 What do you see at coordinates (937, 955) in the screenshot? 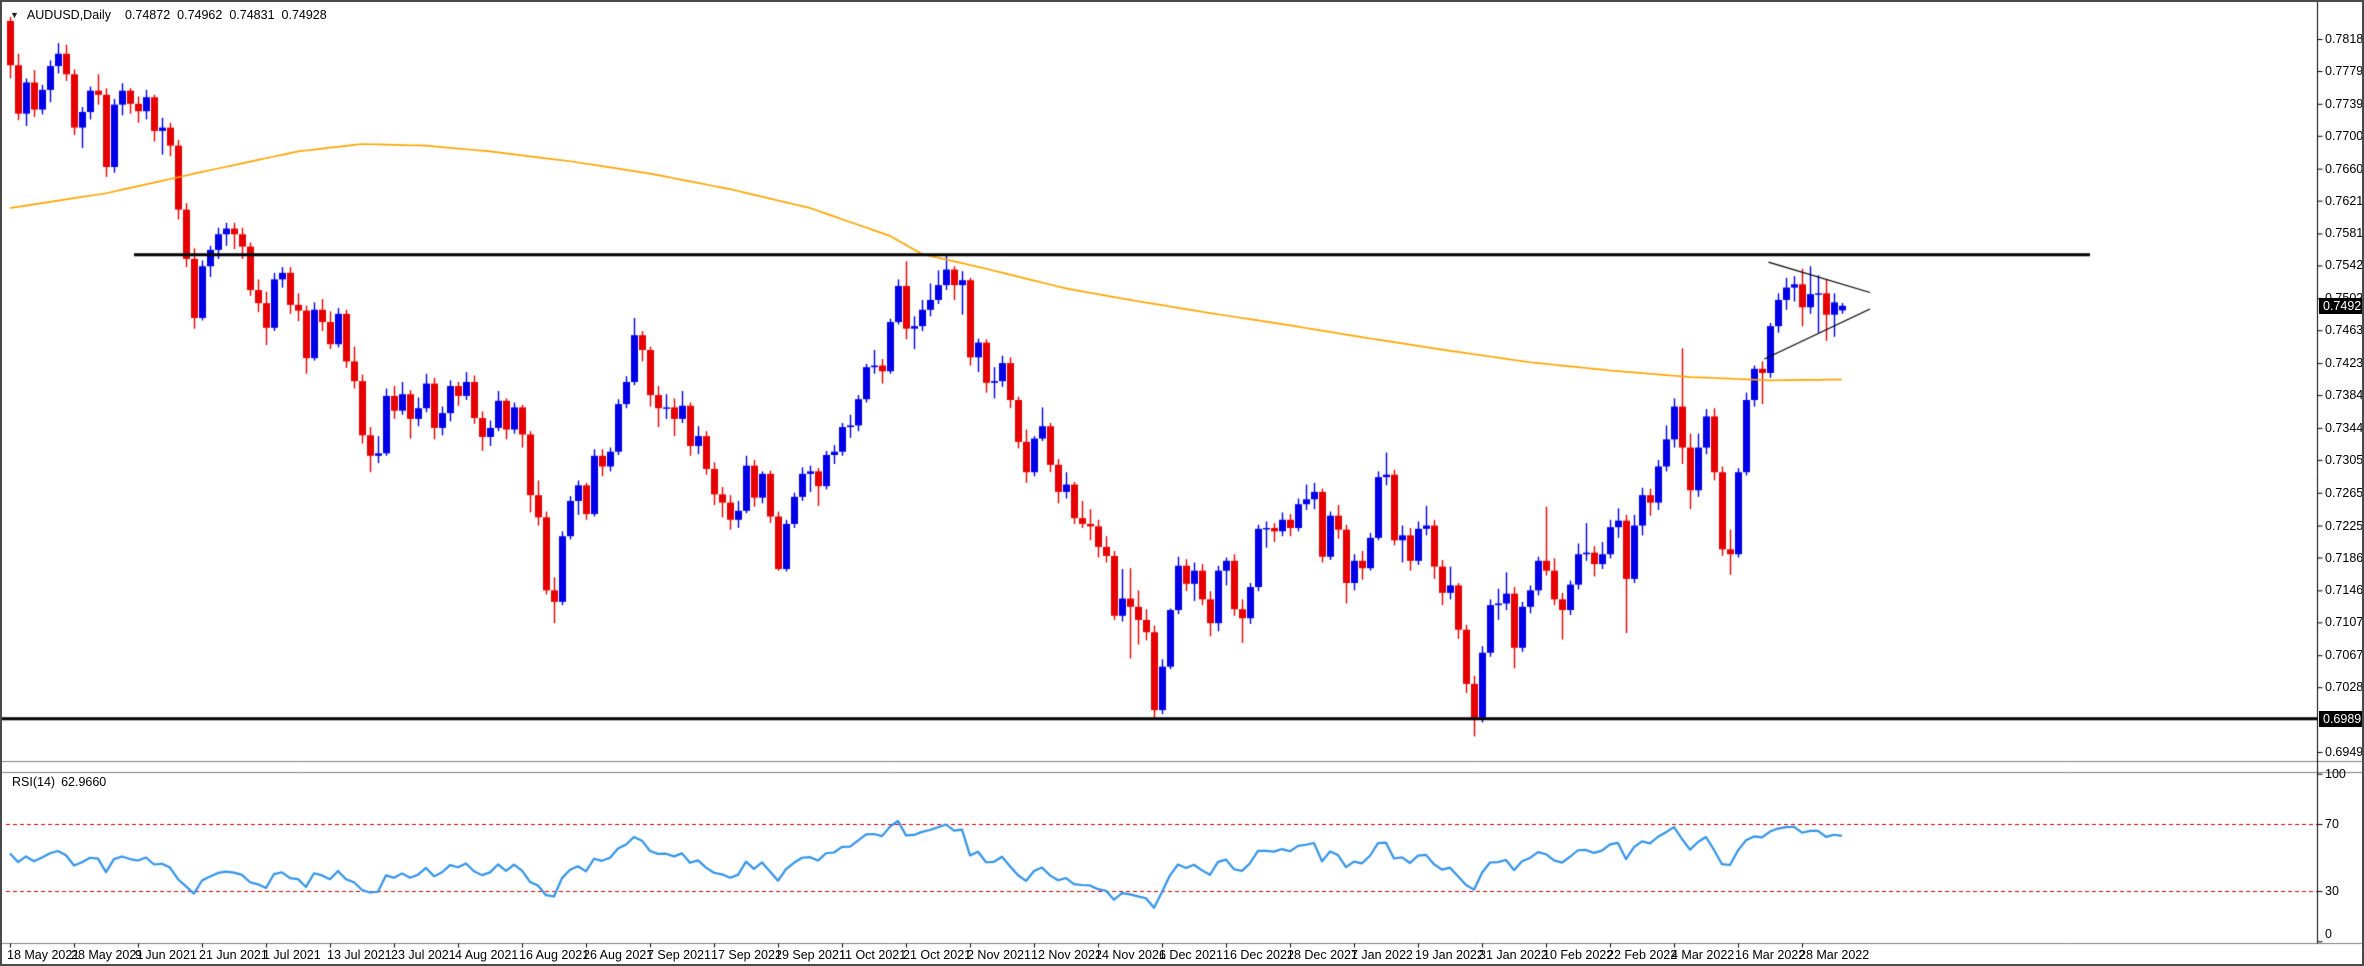
I see `date-tick-label: 21 Oct 2021` at bounding box center [937, 955].